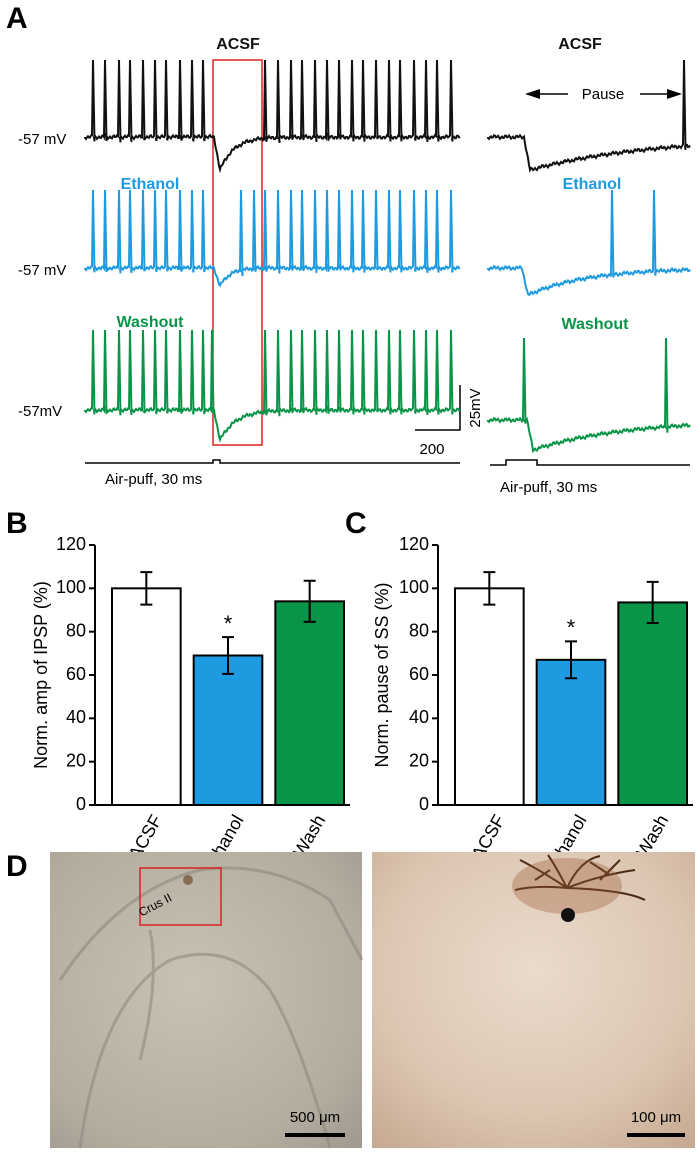  I want to click on panel-label: B, so click(17, 523).